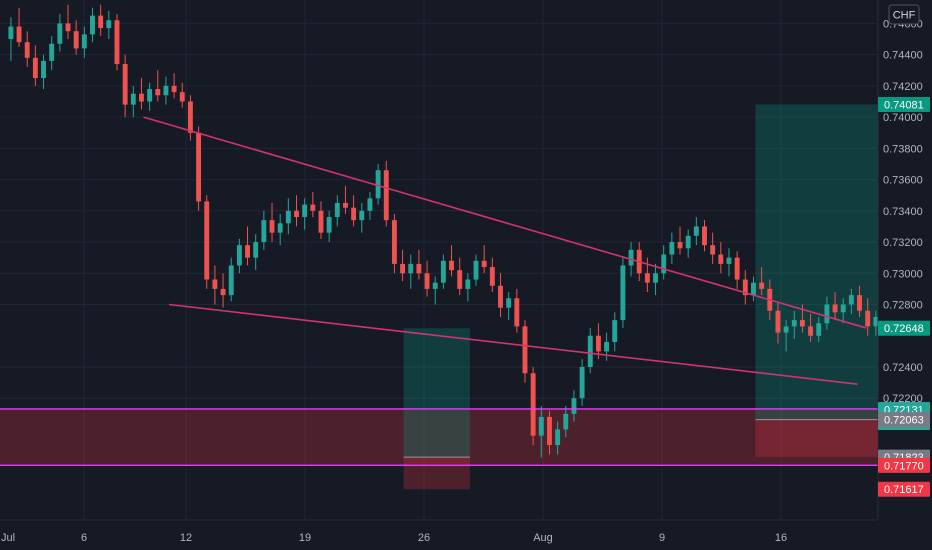 This screenshot has height=550, width=932. I want to click on price-axis-background, so click(905, 260).